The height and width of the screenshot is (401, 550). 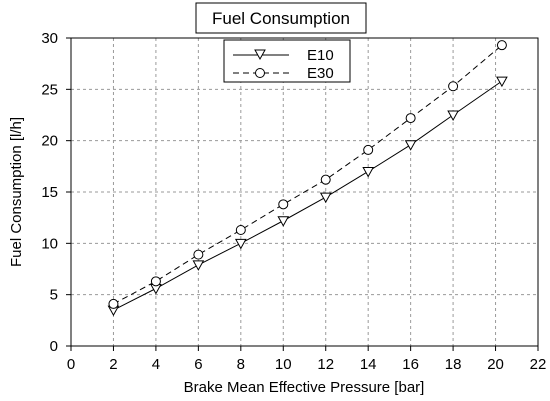 I want to click on y-axis-ticks: 0 5 10 15 20 25 30, so click(x=56, y=192).